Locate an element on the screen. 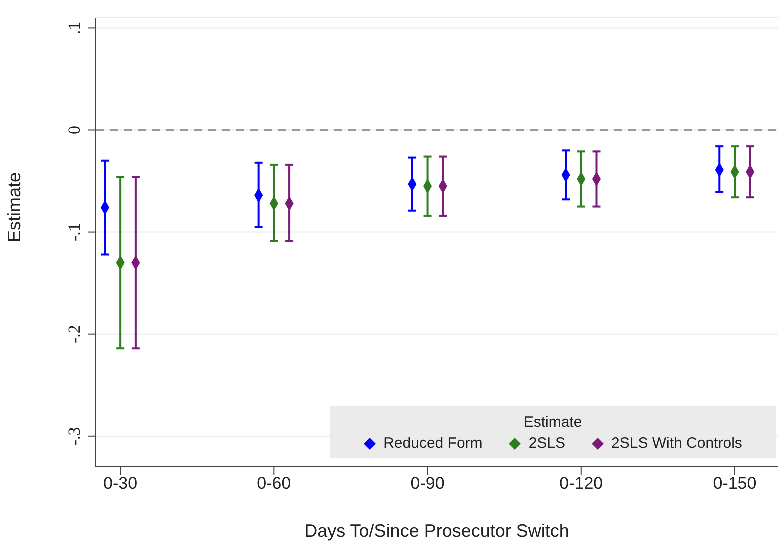 Image resolution: width=782 pixels, height=554 pixels. y-tick-label: -.2 is located at coordinates (74, 334).